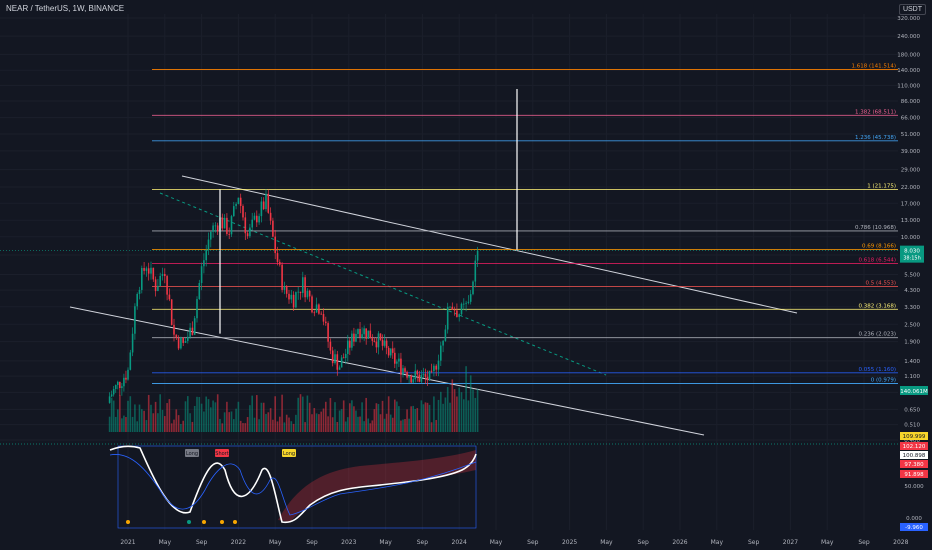 The height and width of the screenshot is (550, 932). Describe the element at coordinates (569, 542) in the screenshot. I see `time-tick-label: 2025` at that location.